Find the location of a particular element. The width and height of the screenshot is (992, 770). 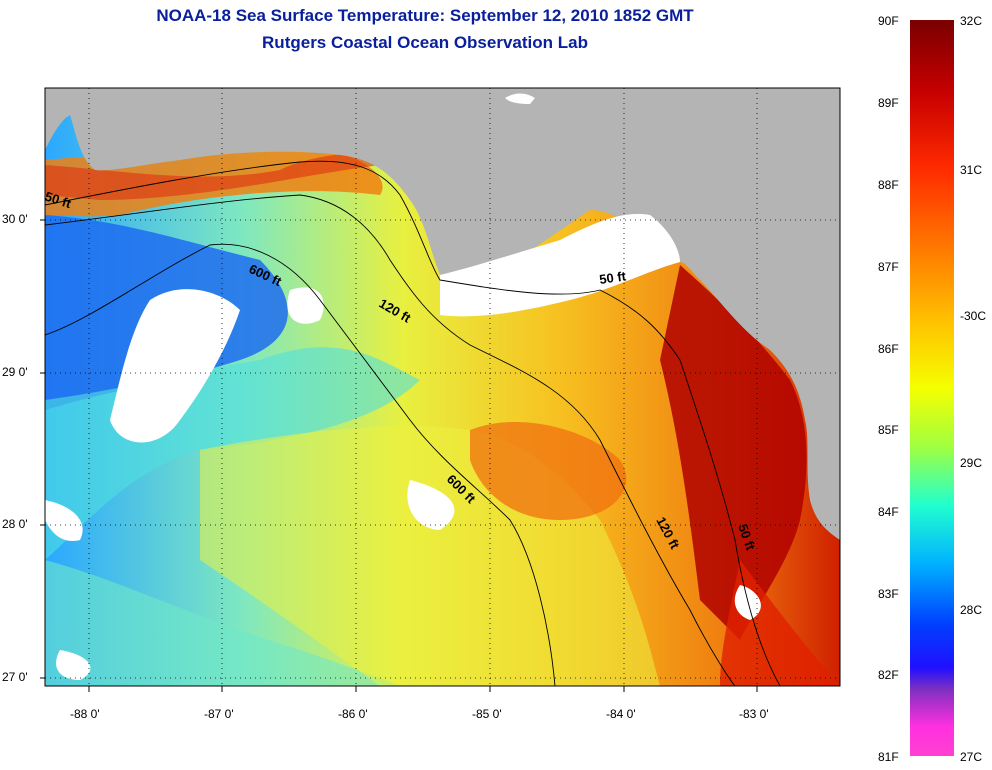

colorbar-c-label: 31C is located at coordinates (971, 170).